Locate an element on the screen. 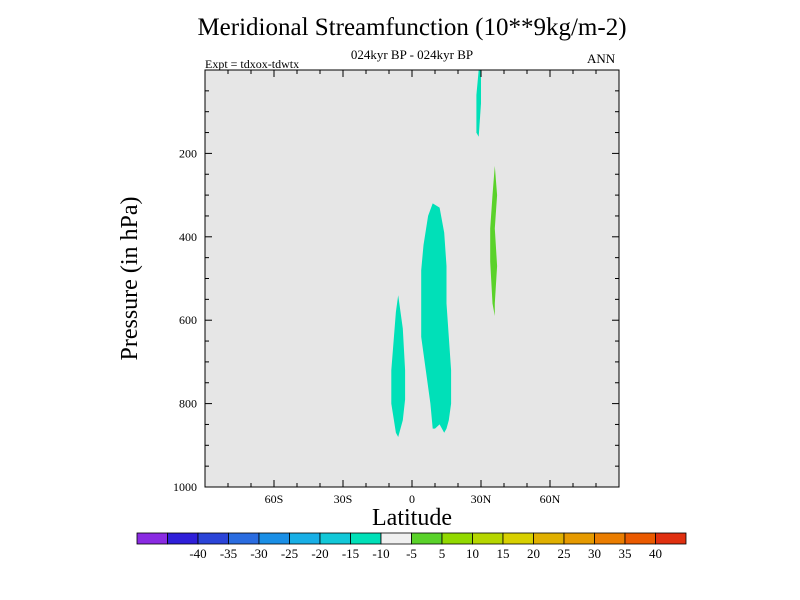  colorbar-label: -15 is located at coordinates (350, 553).